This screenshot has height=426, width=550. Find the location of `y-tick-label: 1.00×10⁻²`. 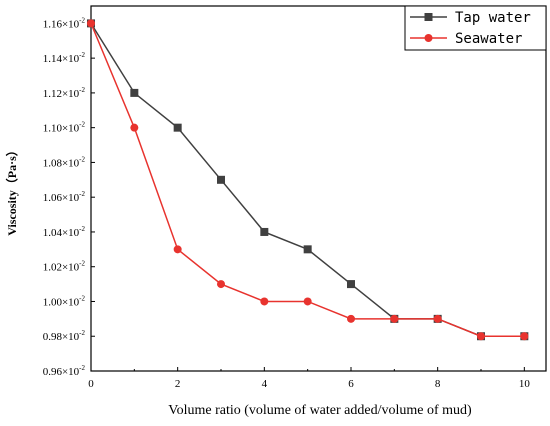

y-tick-label: 1.00×10⁻² is located at coordinates (64, 301).